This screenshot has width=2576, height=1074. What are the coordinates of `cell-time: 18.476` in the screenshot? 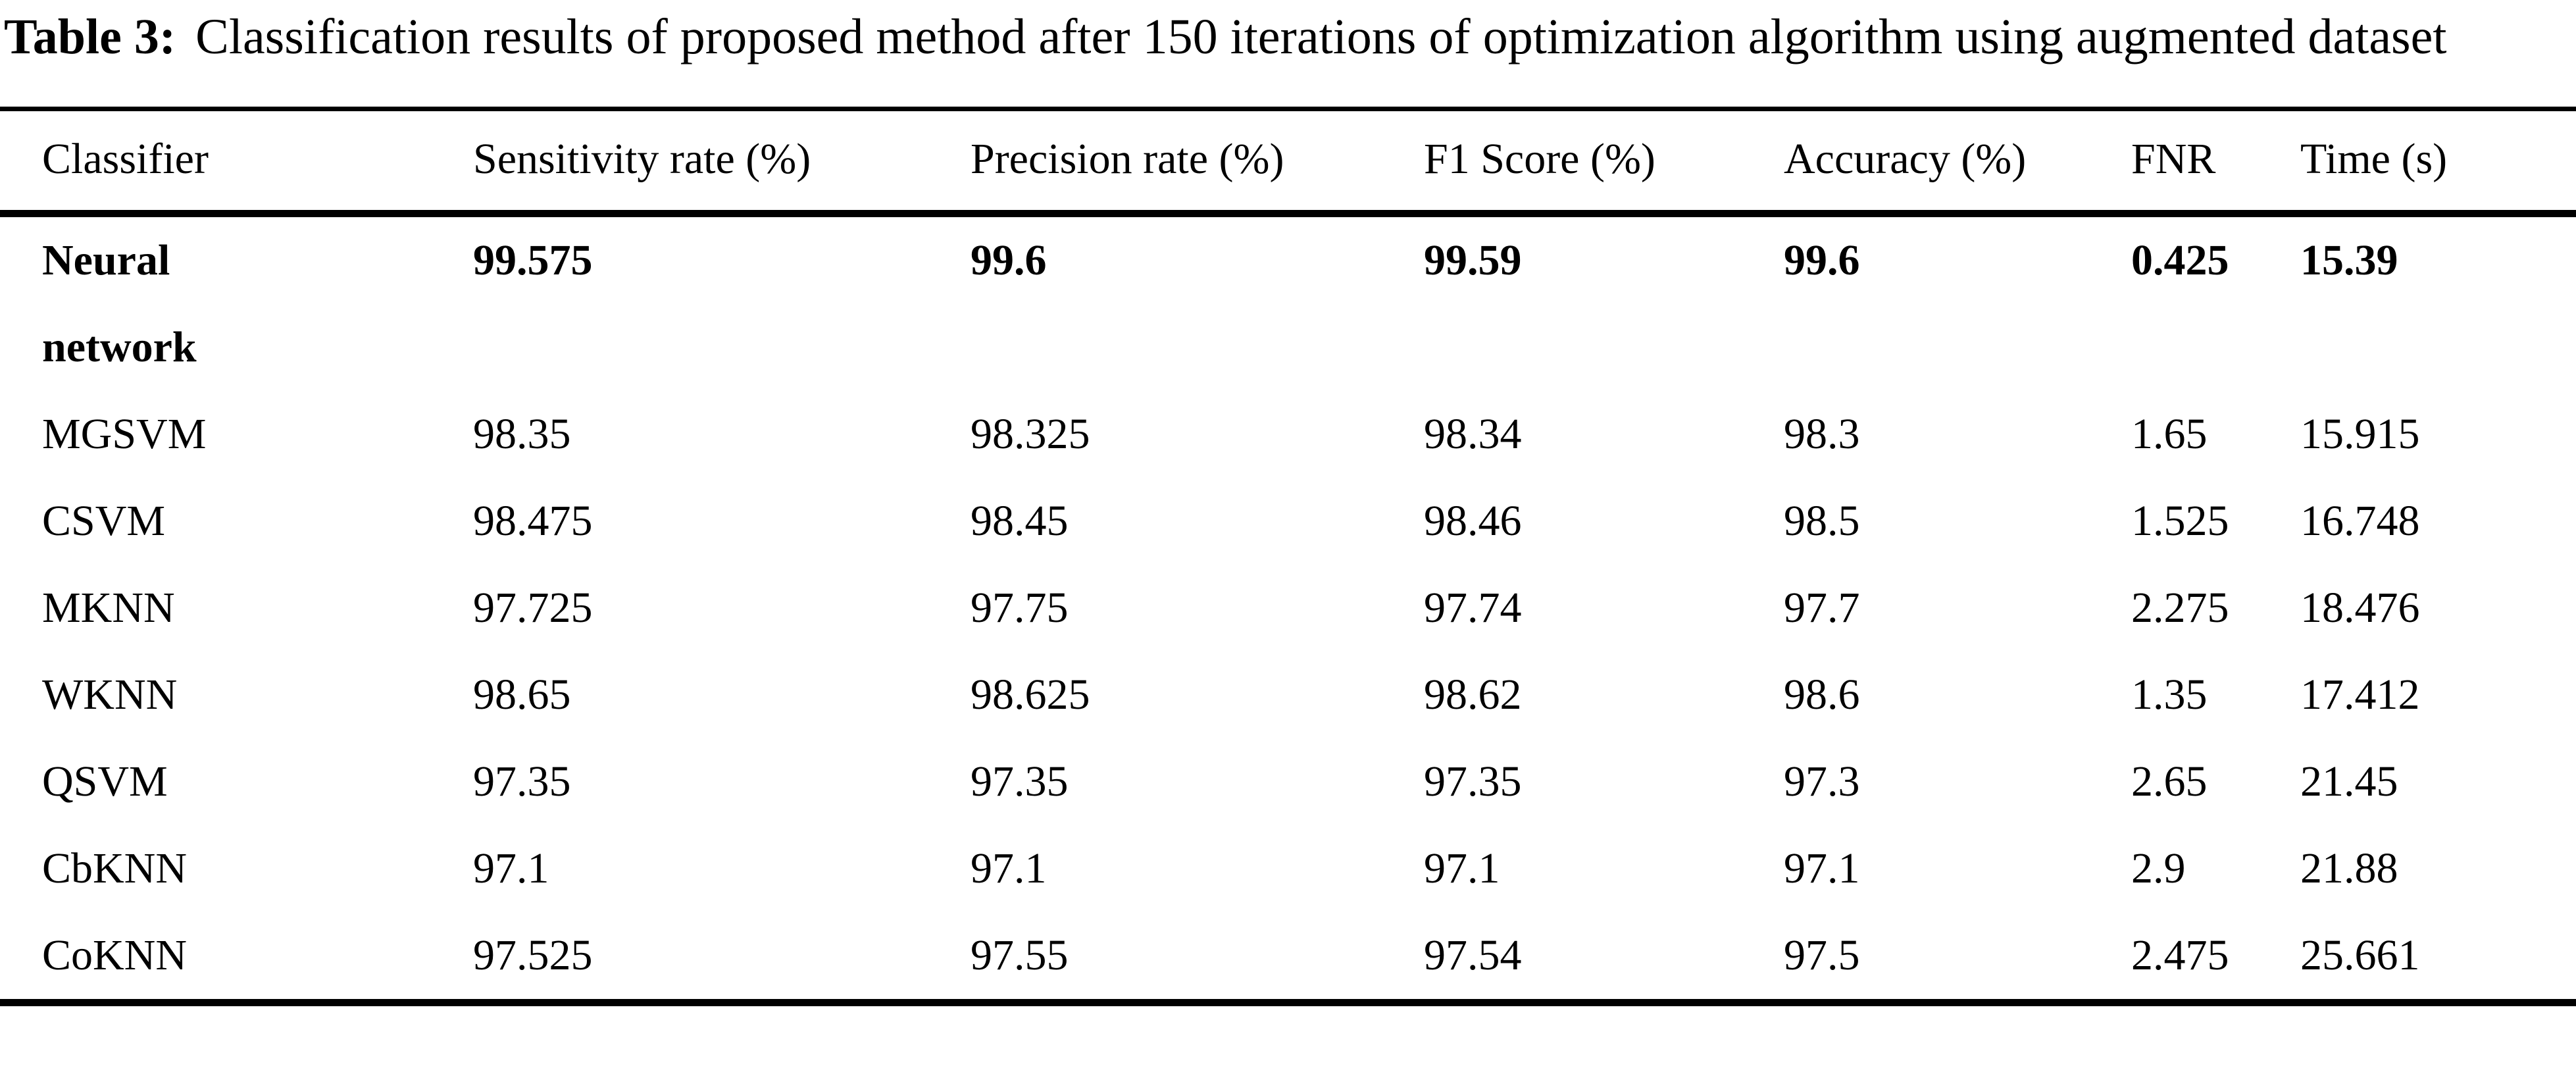 It's located at (2360, 608).